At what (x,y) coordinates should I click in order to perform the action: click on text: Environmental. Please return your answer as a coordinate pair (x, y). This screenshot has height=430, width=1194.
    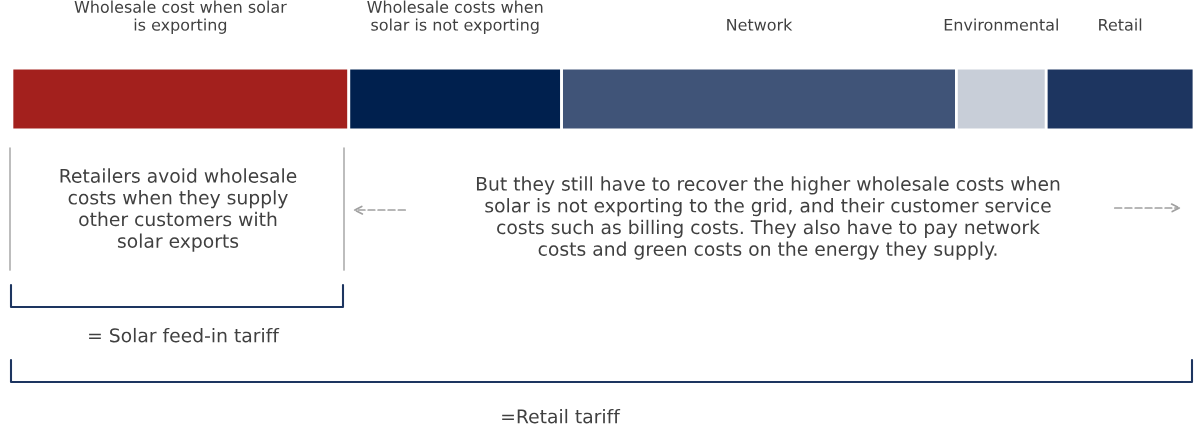
    Looking at the image, I should click on (1001, 24).